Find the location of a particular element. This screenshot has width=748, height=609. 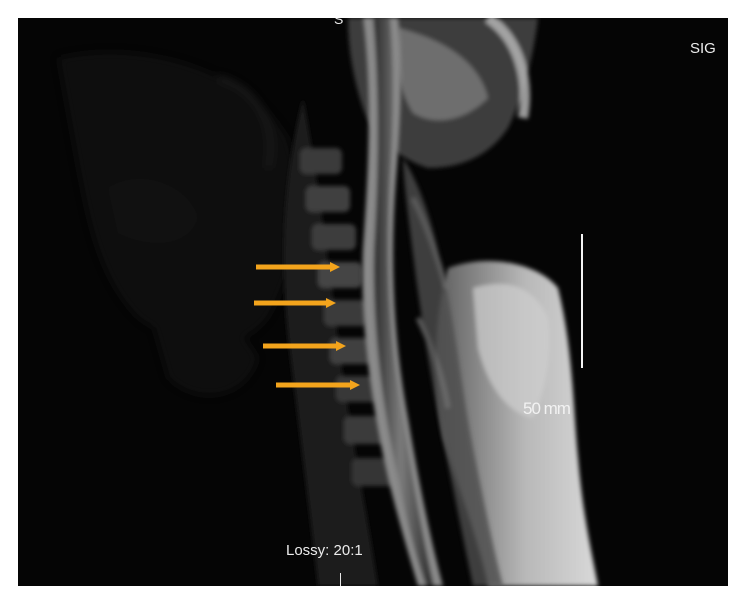

scale-bar is located at coordinates (582, 301).